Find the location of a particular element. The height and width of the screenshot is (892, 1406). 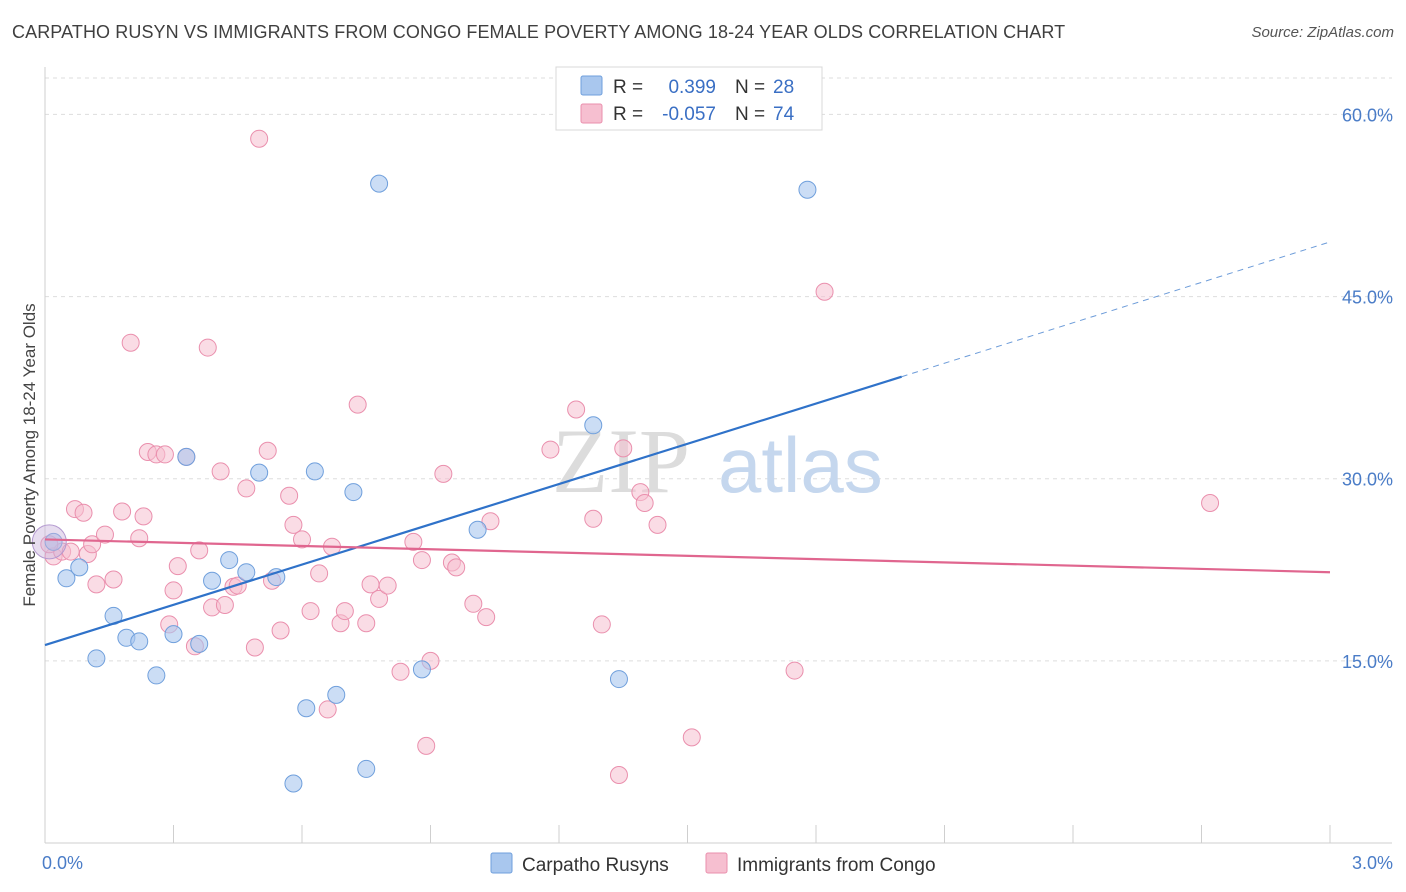

watermark-atlas: atlas is located at coordinates (800, 465).